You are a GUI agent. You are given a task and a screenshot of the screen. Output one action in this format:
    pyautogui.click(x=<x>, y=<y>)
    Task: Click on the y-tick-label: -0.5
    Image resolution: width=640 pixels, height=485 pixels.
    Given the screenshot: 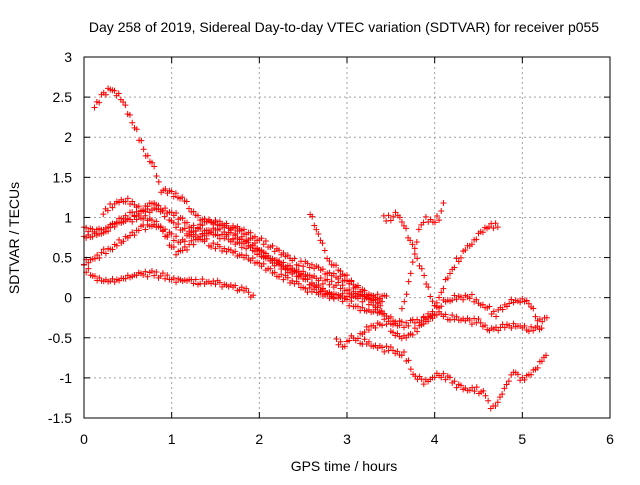 What is the action you would take?
    pyautogui.click(x=60, y=338)
    